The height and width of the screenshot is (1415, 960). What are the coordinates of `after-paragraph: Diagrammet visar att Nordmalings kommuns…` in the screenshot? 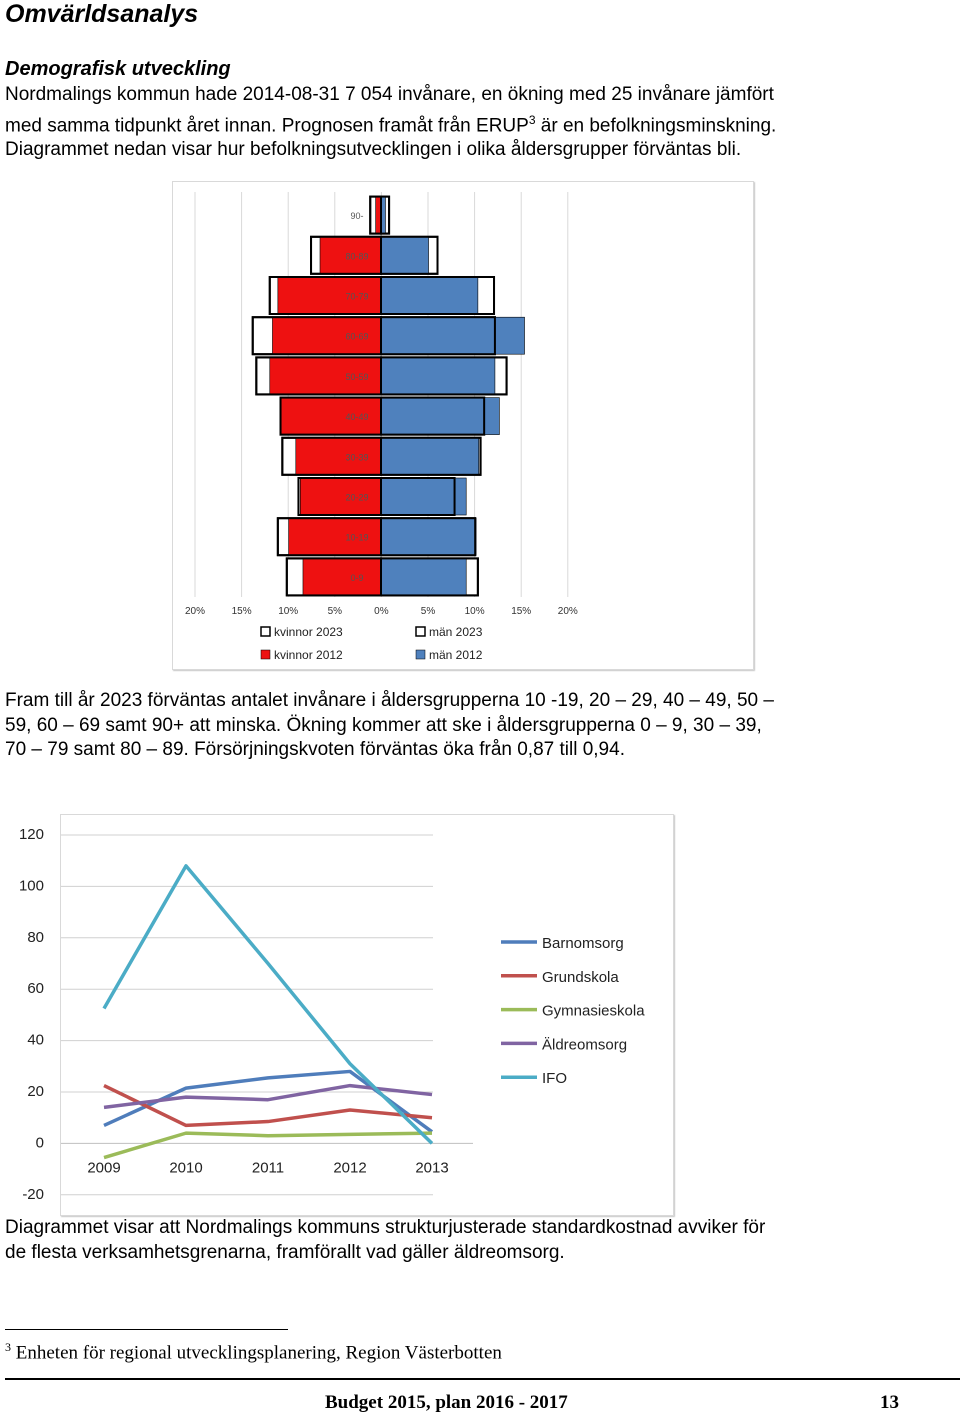 It's located at (455, 1240).